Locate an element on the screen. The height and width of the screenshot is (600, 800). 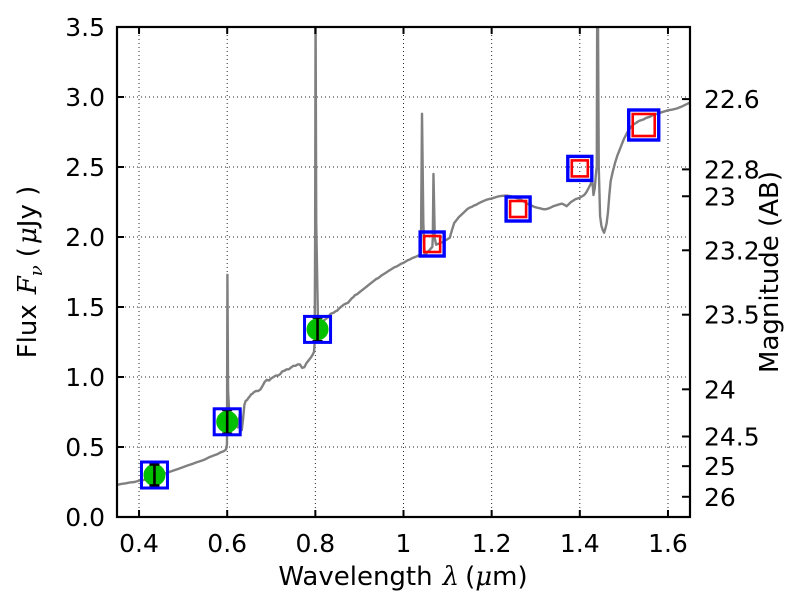
x-axis-title: Wavelength λ (μm) is located at coordinates (402, 577).